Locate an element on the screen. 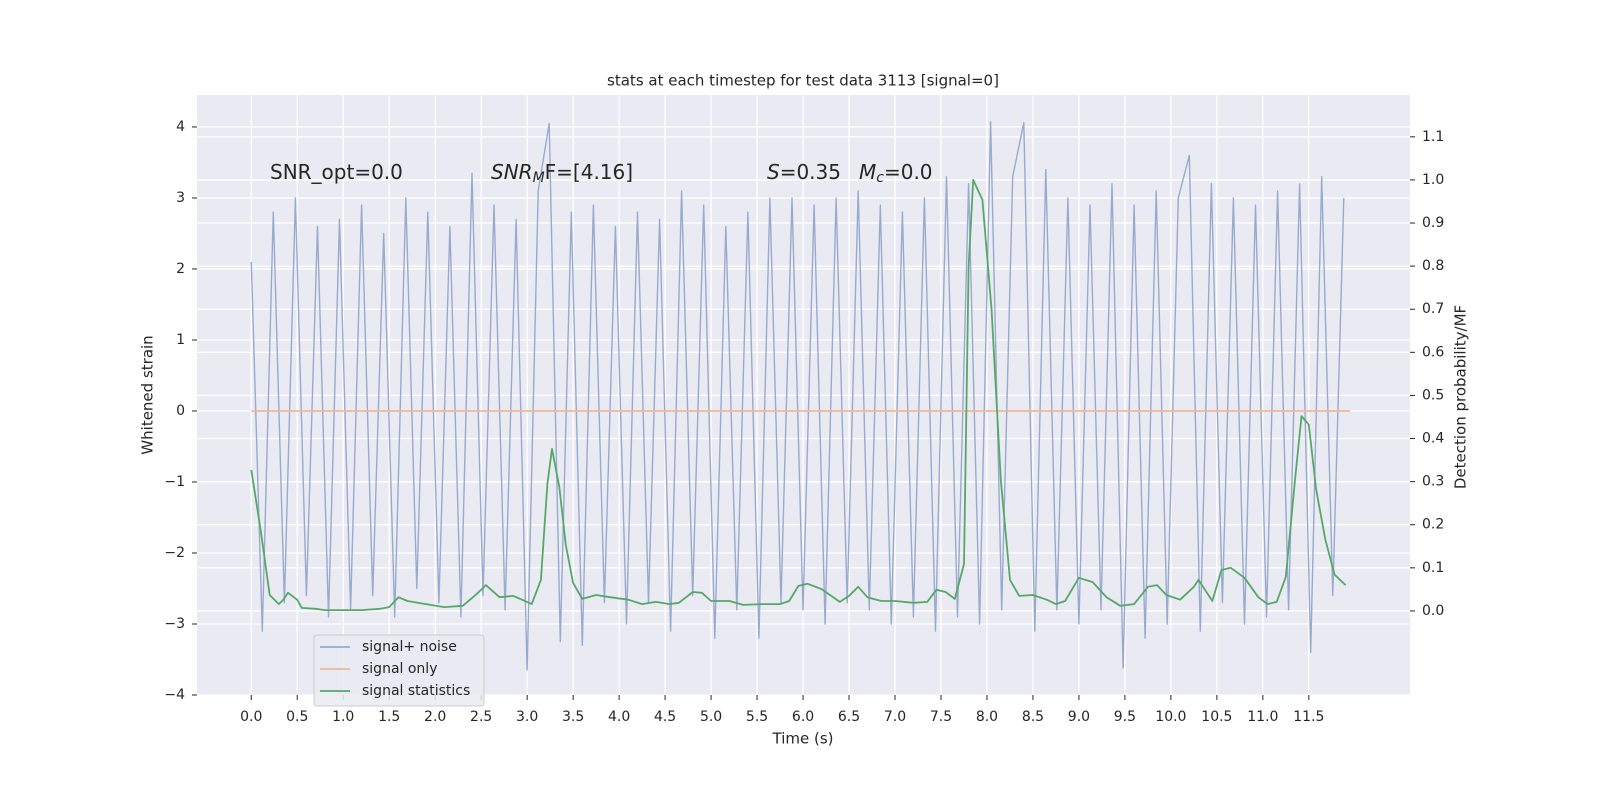 The image size is (1600, 800). x-tick-label: 8.5 is located at coordinates (1033, 717).